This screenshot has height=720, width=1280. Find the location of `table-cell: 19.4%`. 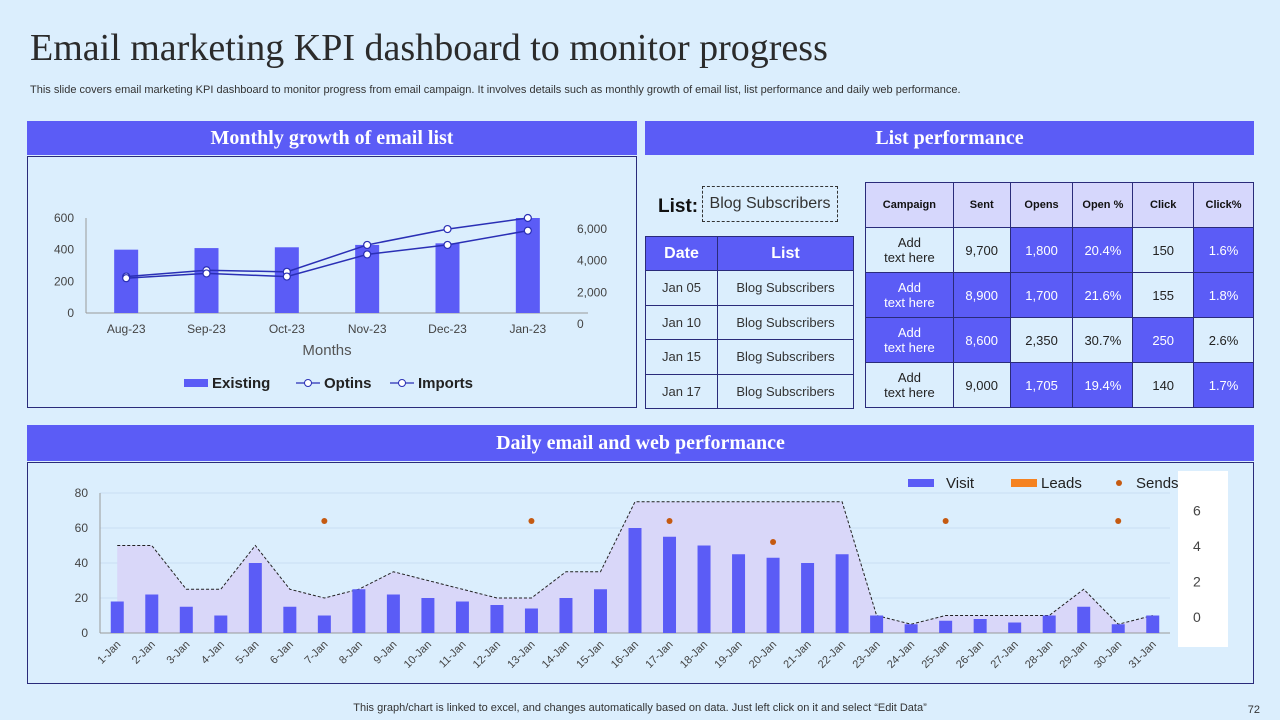

table-cell: 19.4% is located at coordinates (1103, 385).